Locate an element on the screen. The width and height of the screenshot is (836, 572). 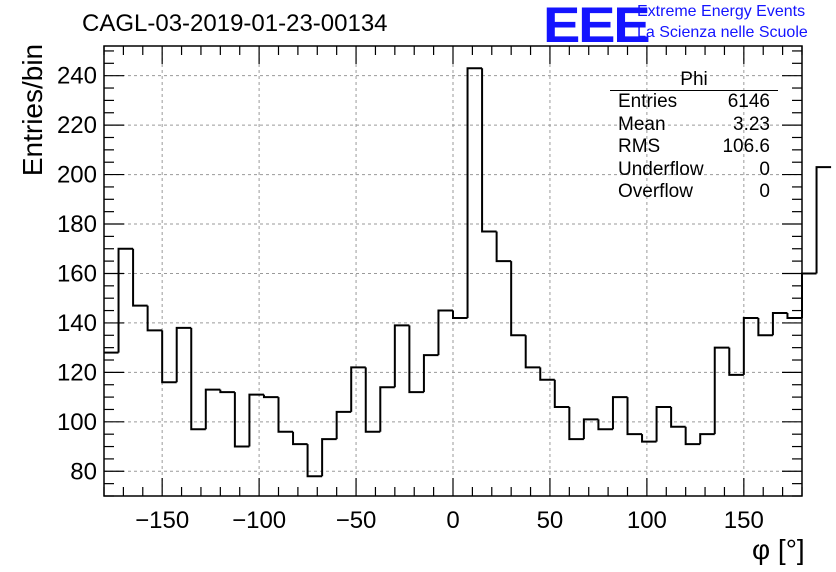
y-tick-label: 180 is located at coordinates (77, 224).